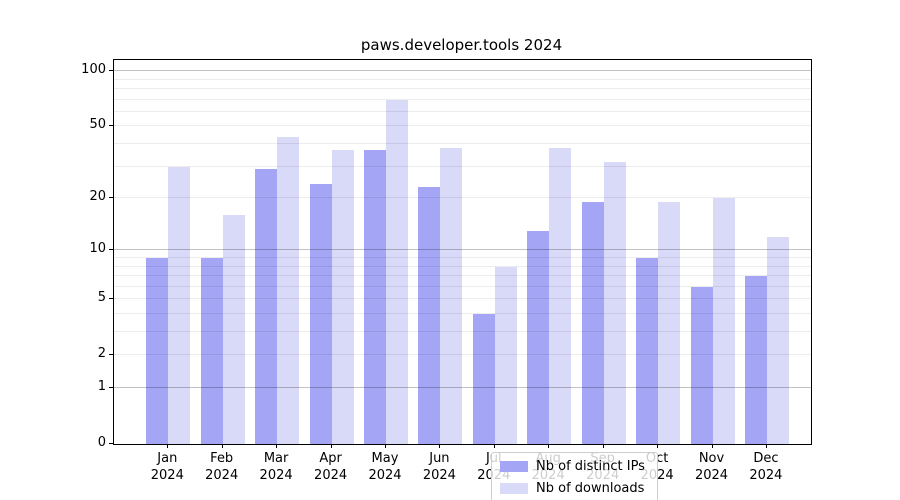 Image resolution: width=900 pixels, height=500 pixels. What do you see at coordinates (276, 458) in the screenshot?
I see `x-tick-month: Mar` at bounding box center [276, 458].